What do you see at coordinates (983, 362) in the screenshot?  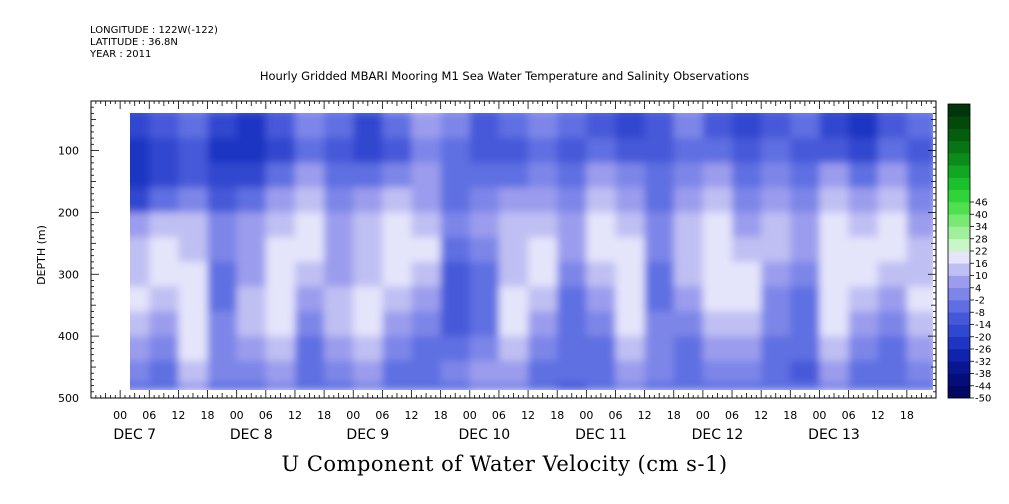 I see `colorbar-label: -32` at bounding box center [983, 362].